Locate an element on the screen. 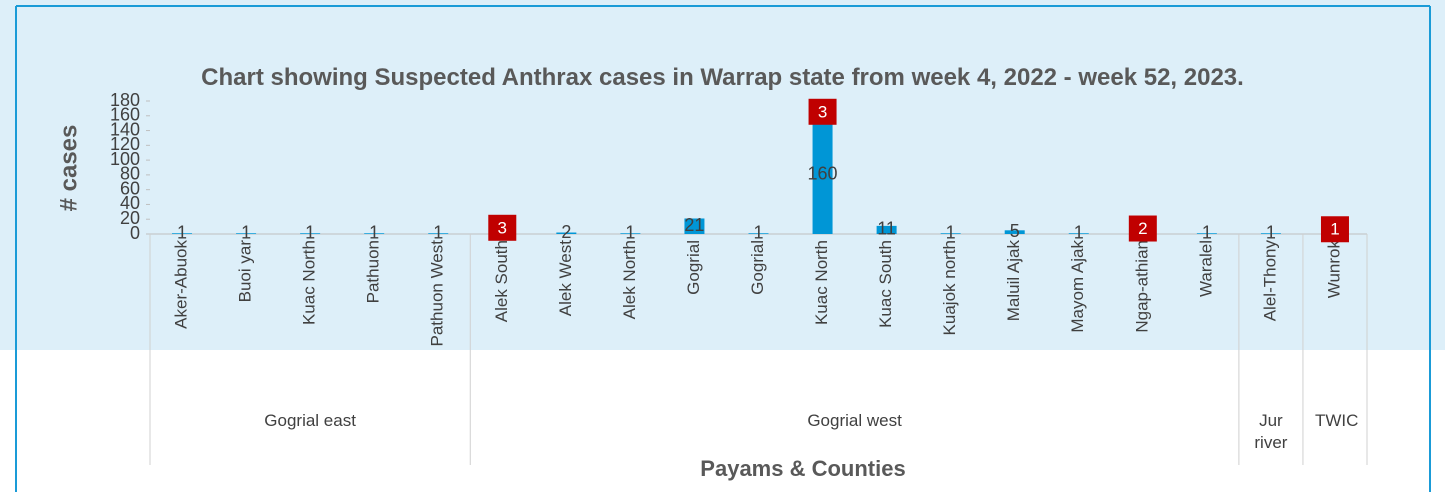  x-tick-label: Alel-Thony is located at coordinates (1269, 281).